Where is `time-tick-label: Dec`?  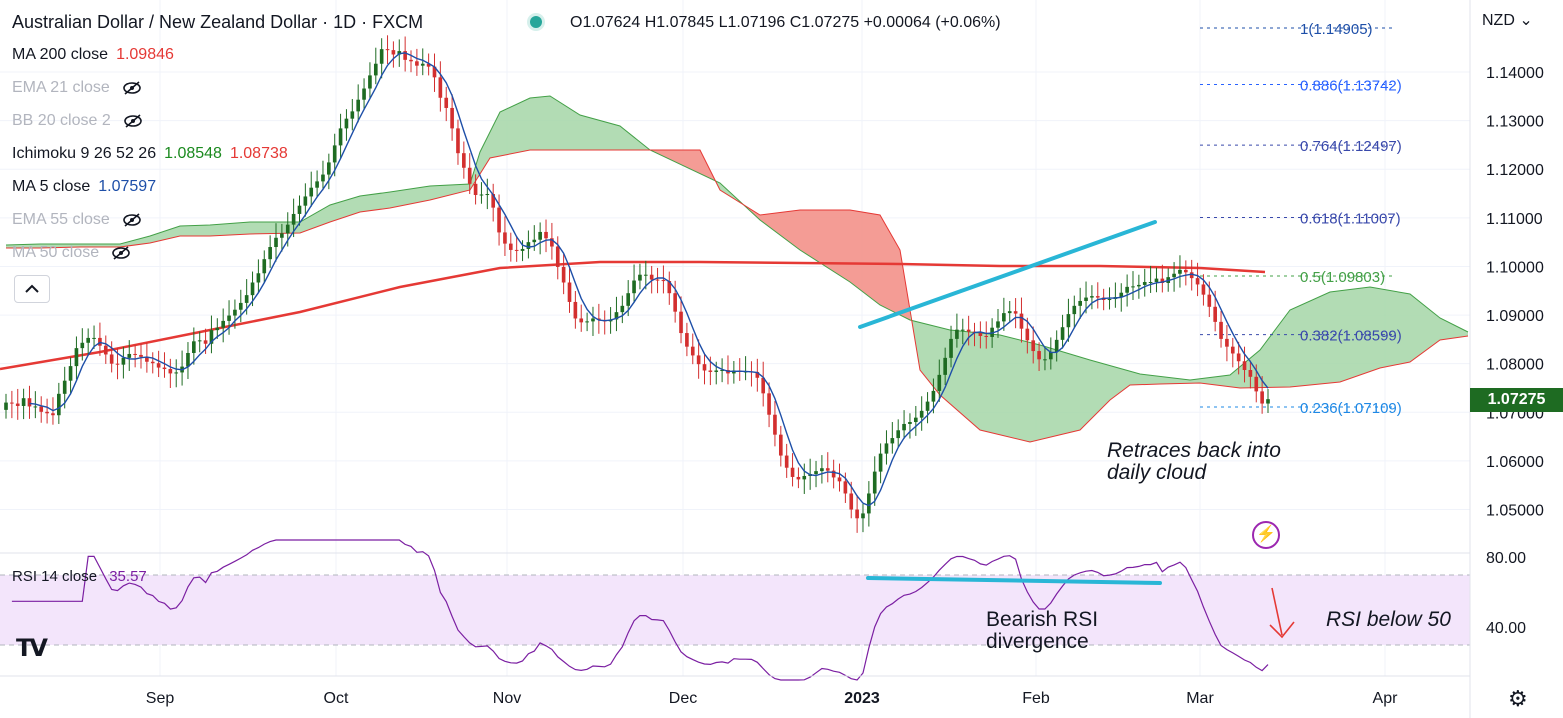
time-tick-label: Dec is located at coordinates (683, 698).